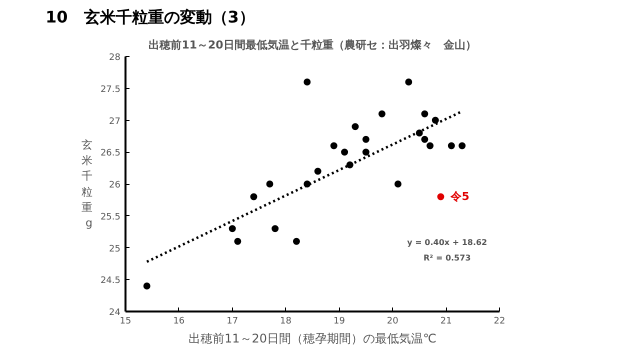 The image size is (619, 348). I want to click on x-tick-label: 20, so click(392, 321).